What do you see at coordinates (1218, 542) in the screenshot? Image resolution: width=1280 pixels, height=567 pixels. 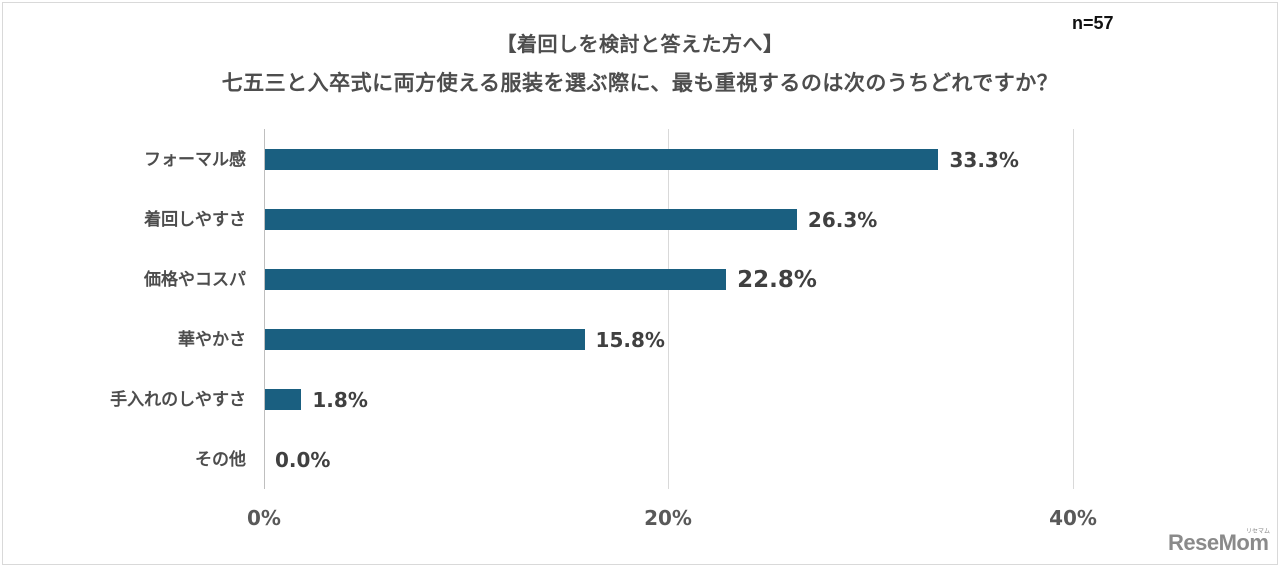 I see `resemom-logo: ReseMom` at bounding box center [1218, 542].